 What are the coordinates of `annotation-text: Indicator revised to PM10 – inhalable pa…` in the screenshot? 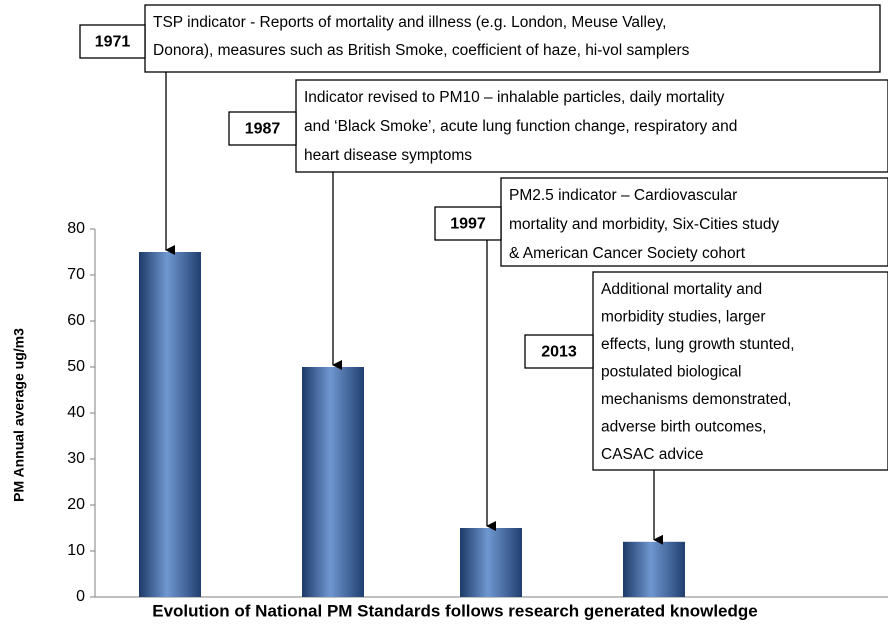 It's located at (514, 97).